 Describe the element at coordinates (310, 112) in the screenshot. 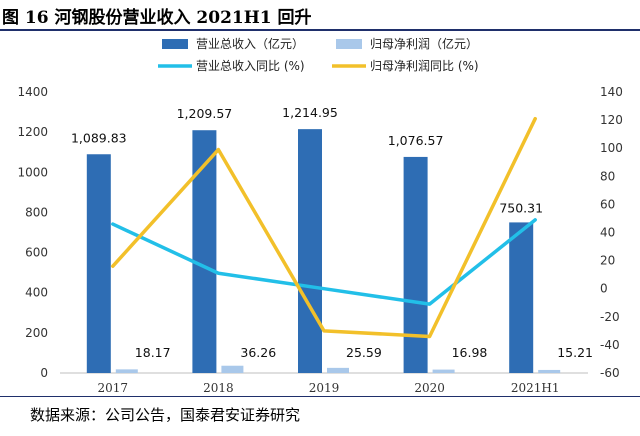

I see `revenue-data-label: 1,214.95` at that location.